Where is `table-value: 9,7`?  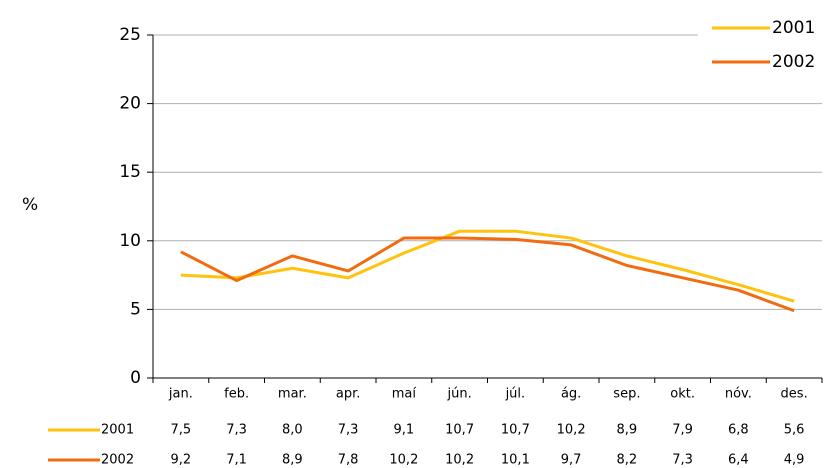 table-value: 9,7 is located at coordinates (571, 460).